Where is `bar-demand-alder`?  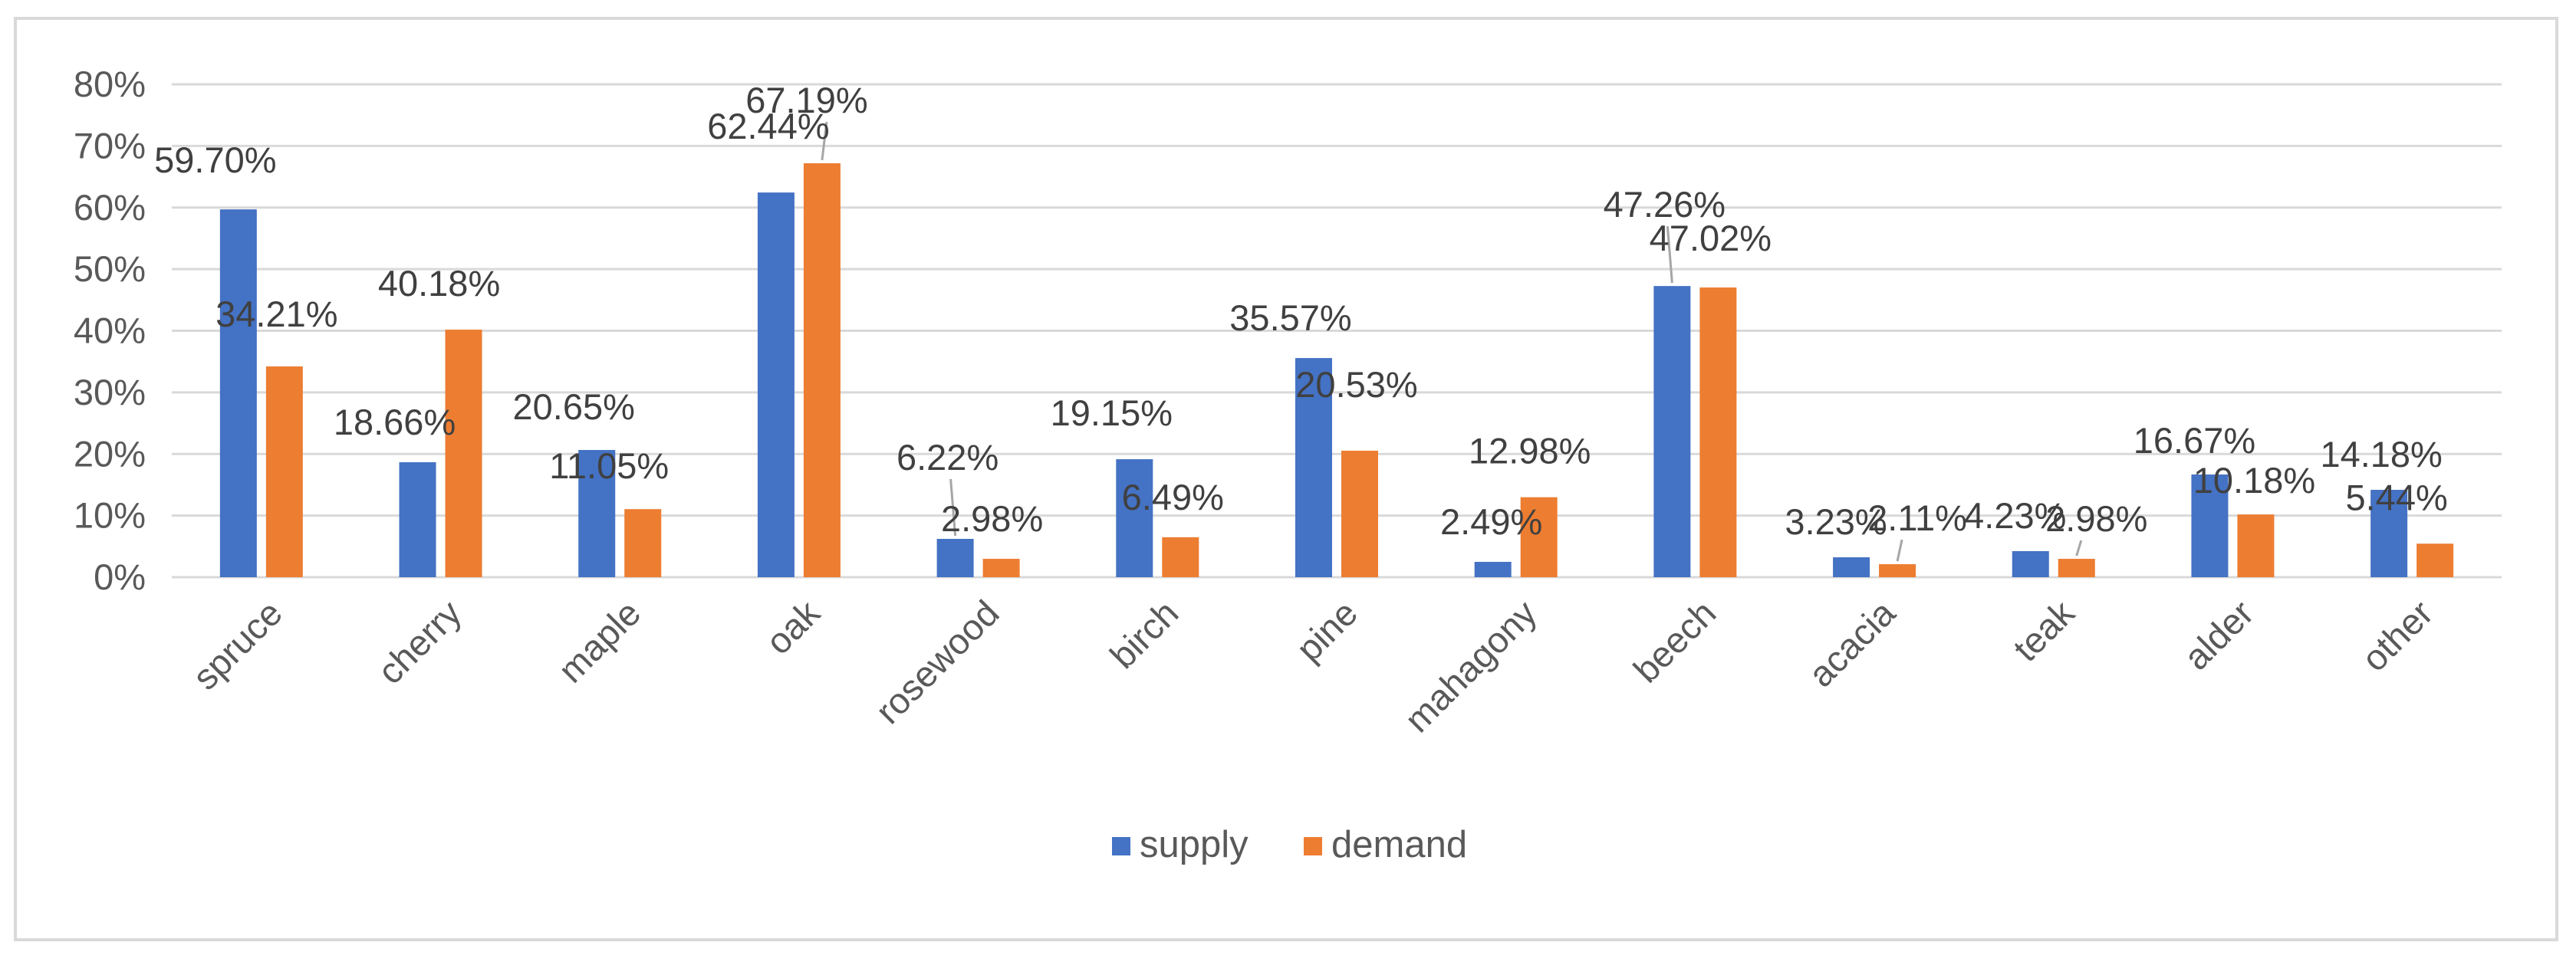 bar-demand-alder is located at coordinates (2256, 546).